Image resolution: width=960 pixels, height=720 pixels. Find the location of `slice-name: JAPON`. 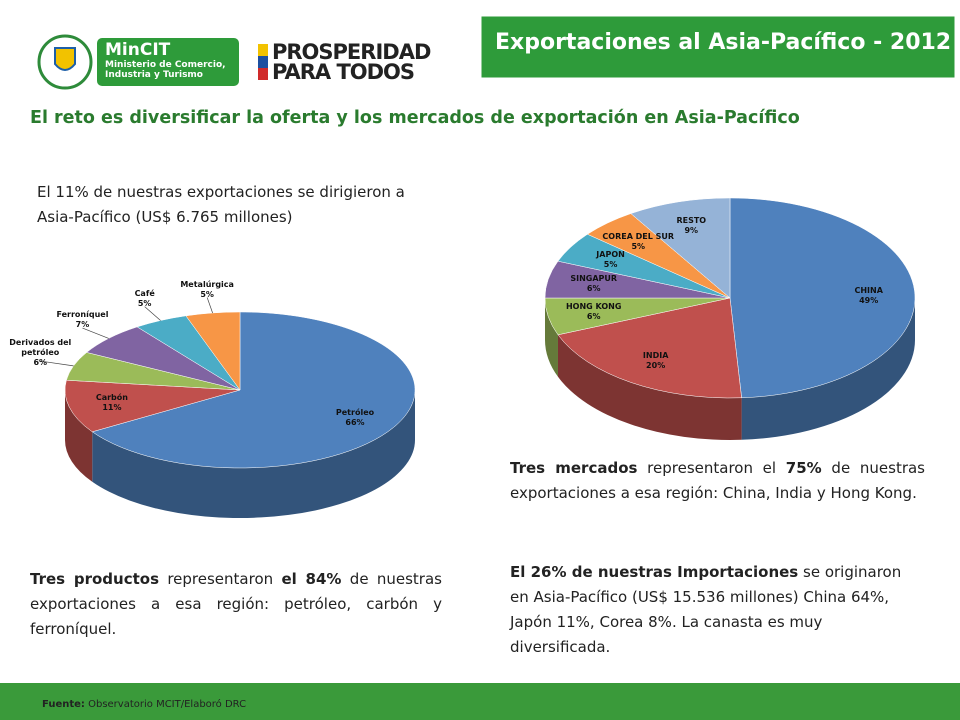

slice-name: JAPON is located at coordinates (610, 254).